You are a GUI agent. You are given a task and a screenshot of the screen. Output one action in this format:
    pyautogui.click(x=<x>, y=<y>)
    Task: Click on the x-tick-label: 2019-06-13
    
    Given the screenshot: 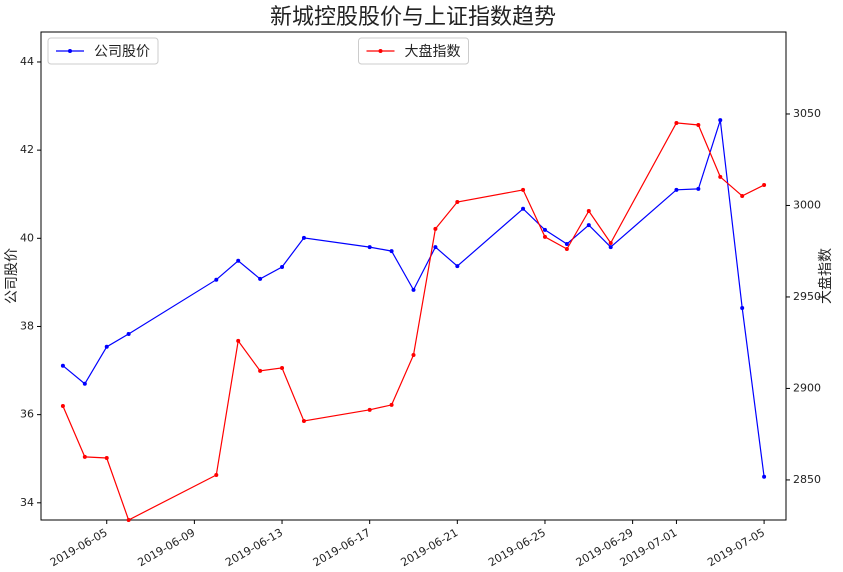 What is the action you would take?
    pyautogui.click(x=254, y=547)
    